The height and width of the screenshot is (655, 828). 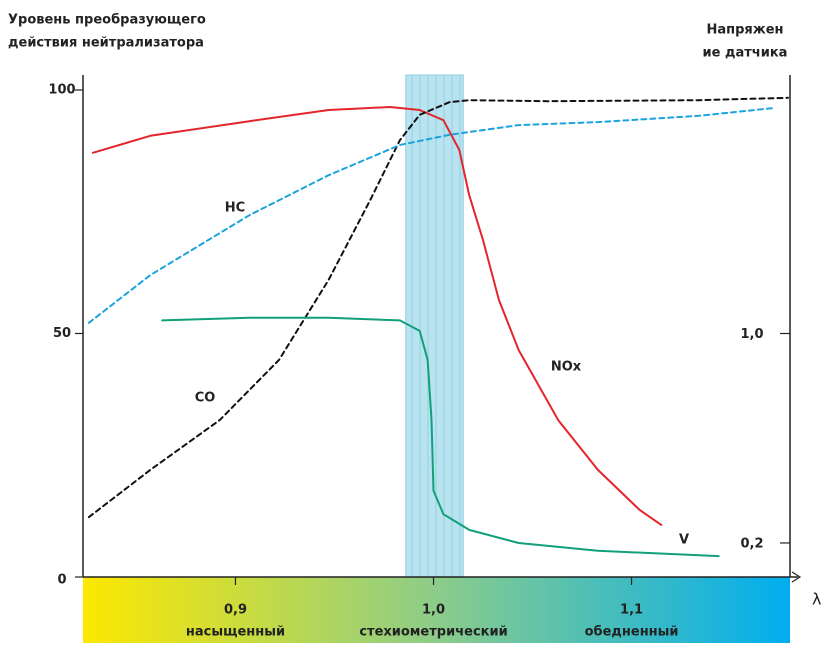 What do you see at coordinates (61, 580) in the screenshot?
I see `y-tick-label: 0` at bounding box center [61, 580].